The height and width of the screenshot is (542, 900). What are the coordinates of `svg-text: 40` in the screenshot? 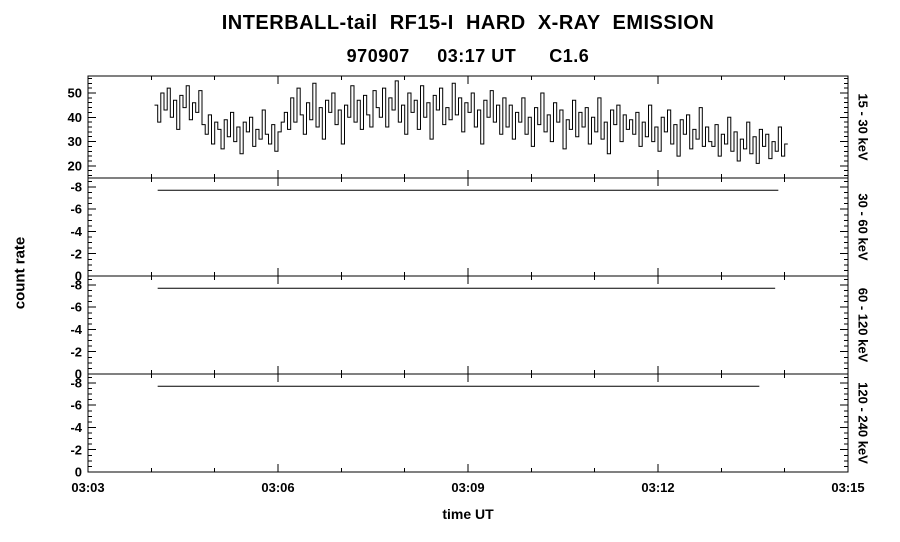 It's located at (75, 117).